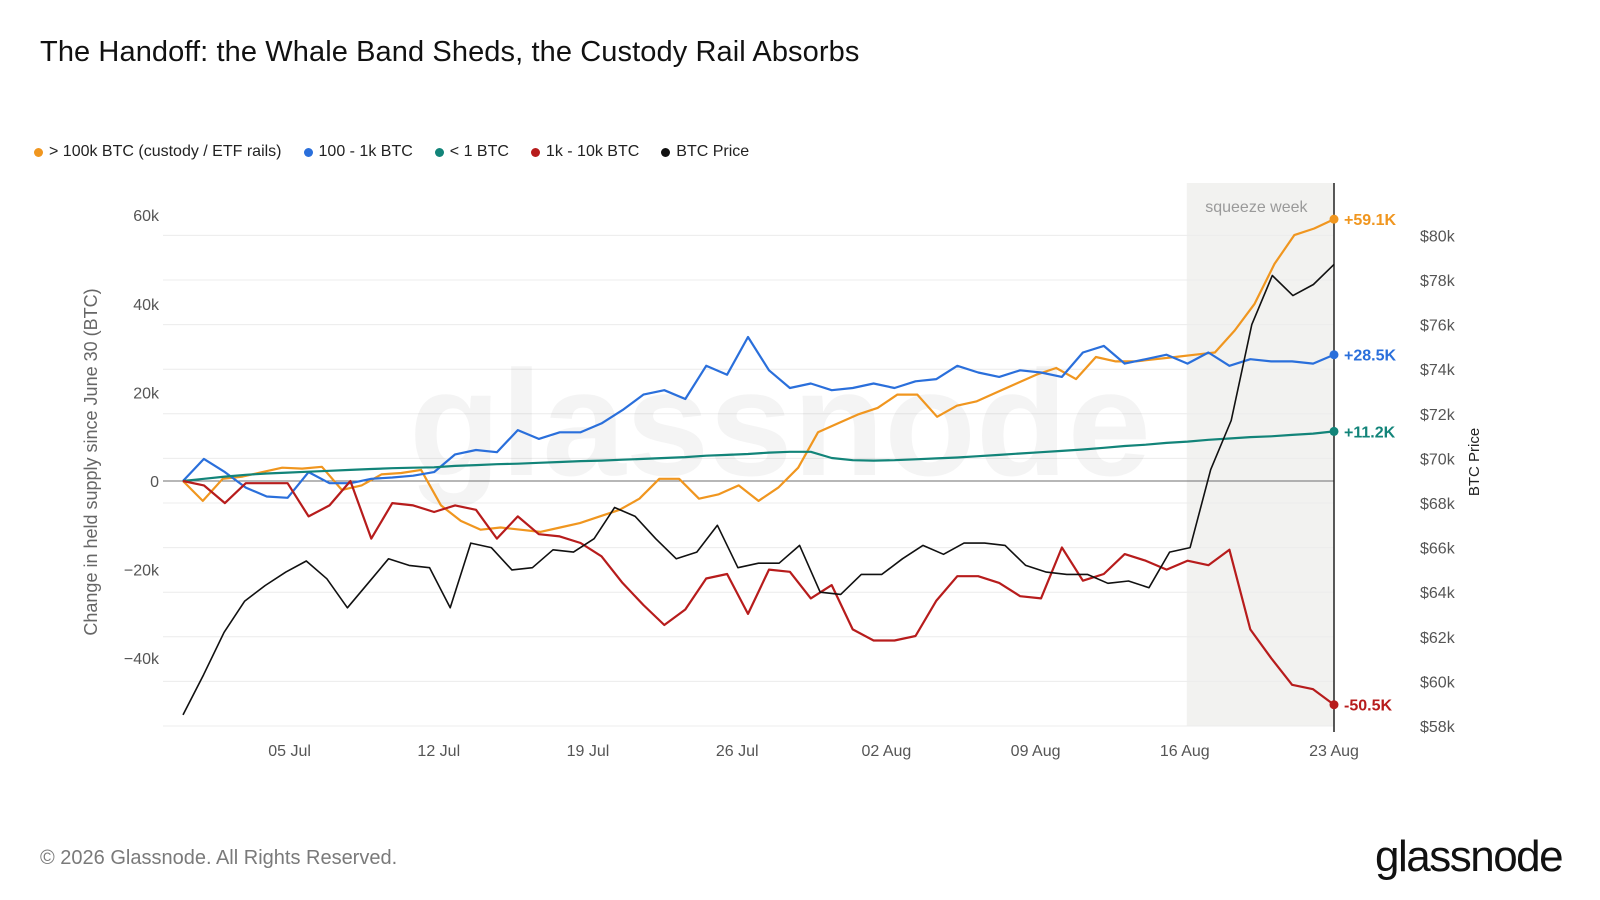 The height and width of the screenshot is (900, 1600). I want to click on y2-tick-label: $60k, so click(1438, 682).